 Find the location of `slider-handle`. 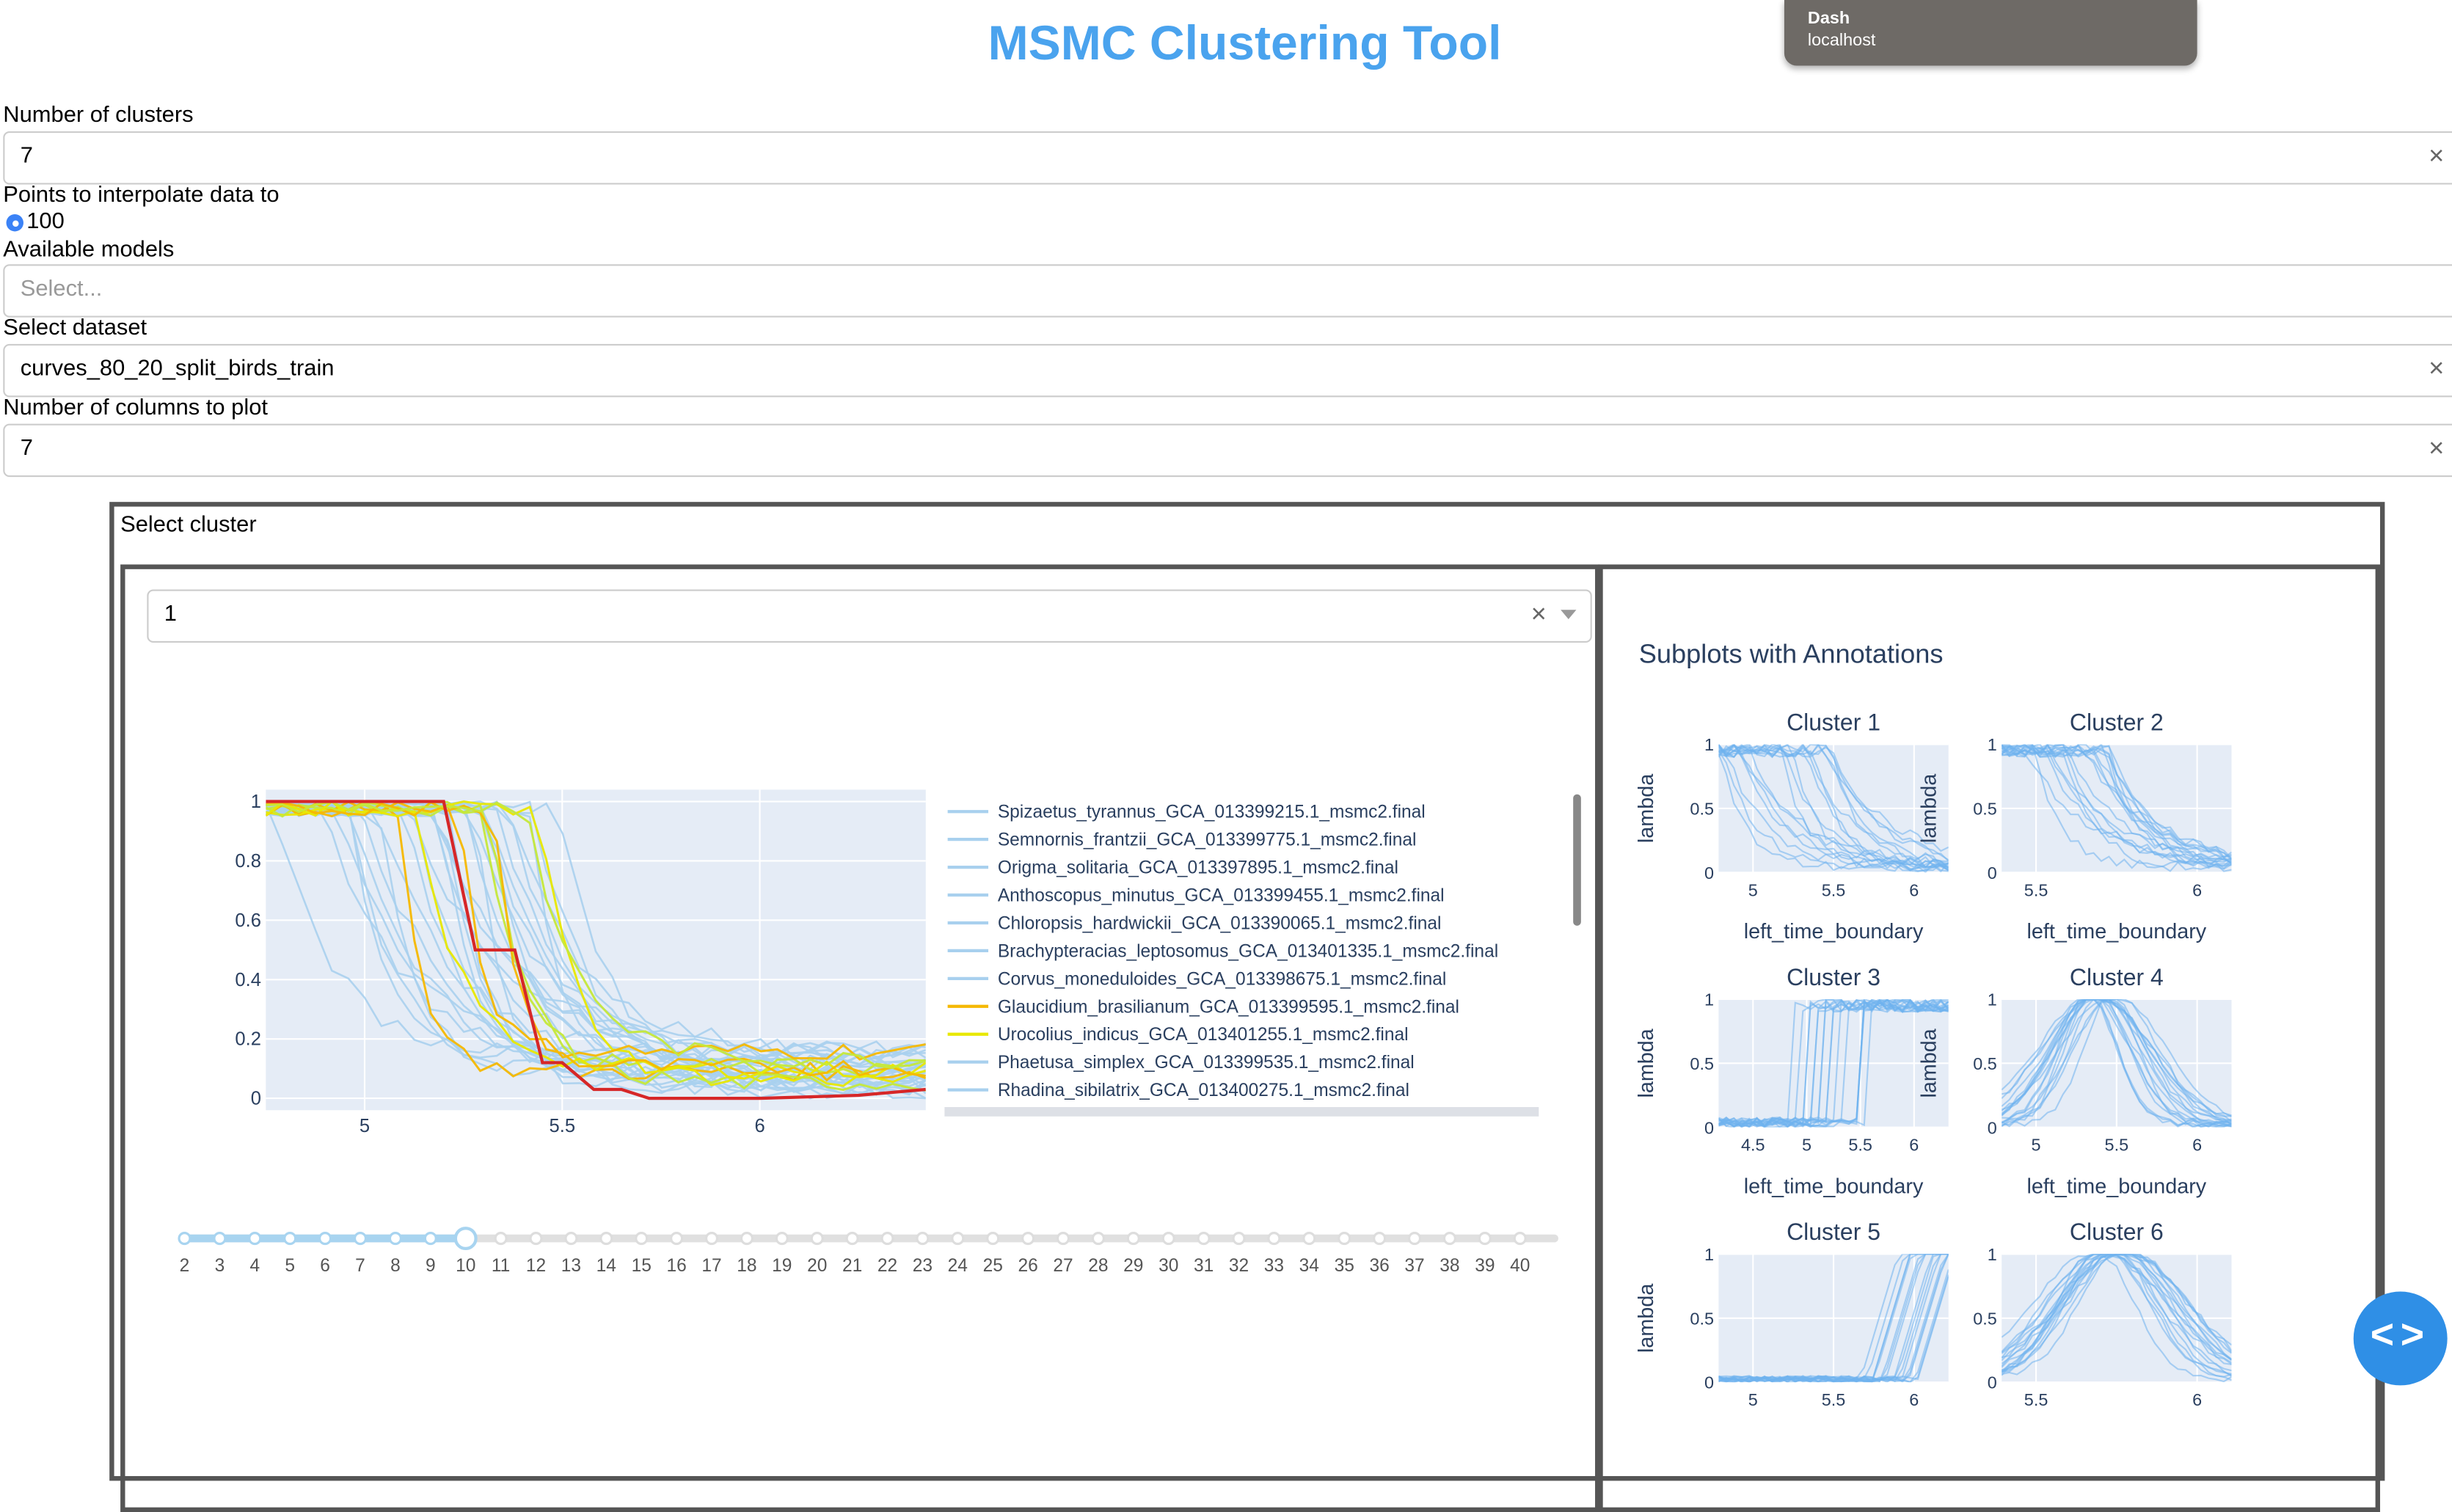

slider-handle is located at coordinates (466, 1239).